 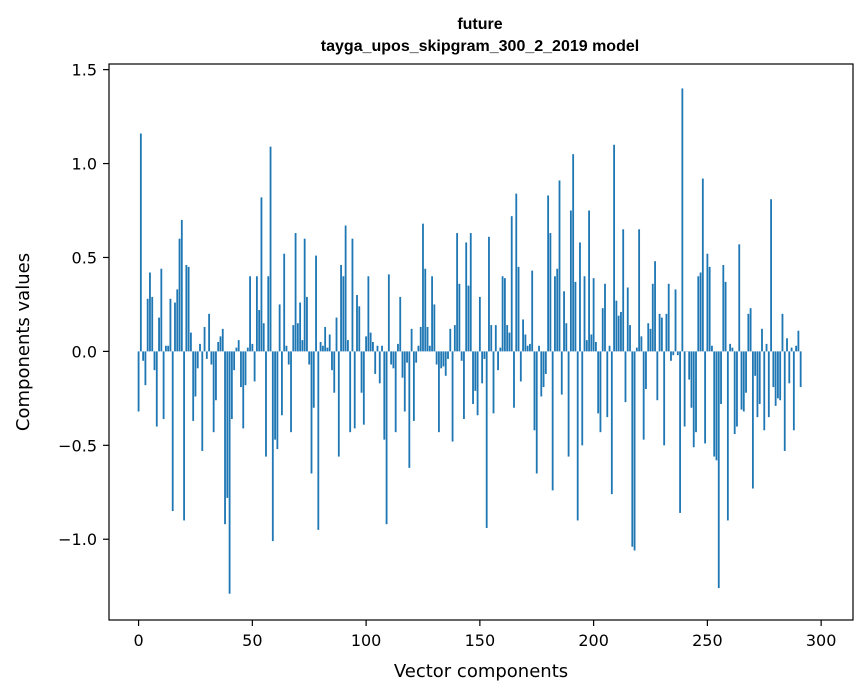 I want to click on y-axis-label: Components values, so click(x=23, y=342).